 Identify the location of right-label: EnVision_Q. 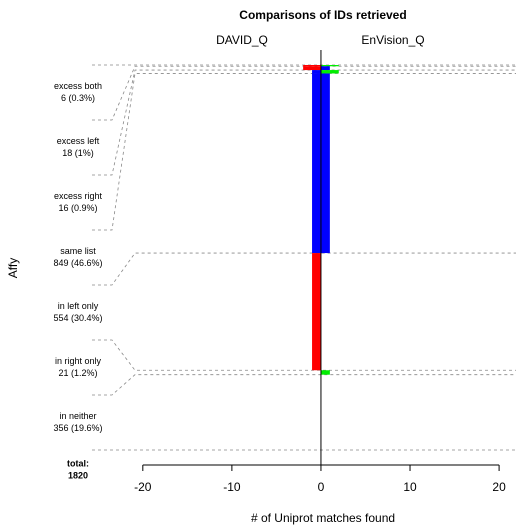
(392, 40).